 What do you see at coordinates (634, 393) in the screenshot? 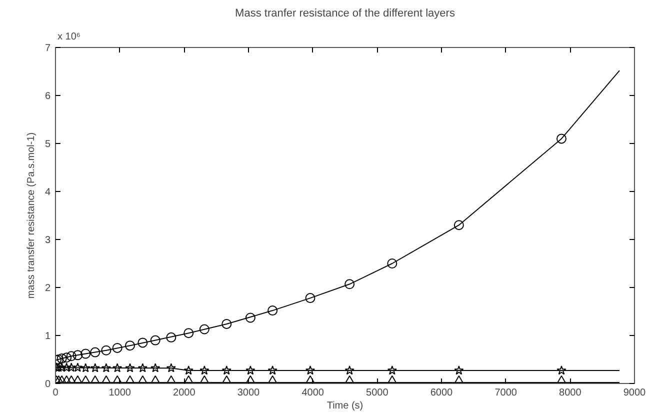
I see `x-tick-label: 9000` at bounding box center [634, 393].